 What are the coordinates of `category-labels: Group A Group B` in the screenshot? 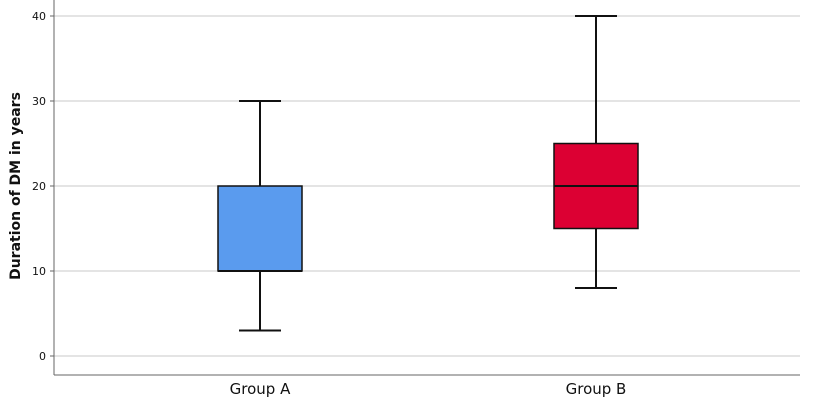 It's located at (428, 389).